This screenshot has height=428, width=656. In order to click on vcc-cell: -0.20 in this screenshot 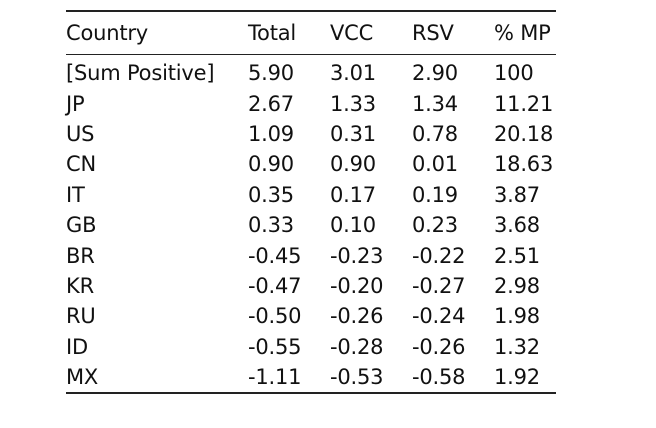, I will do `click(357, 285)`.